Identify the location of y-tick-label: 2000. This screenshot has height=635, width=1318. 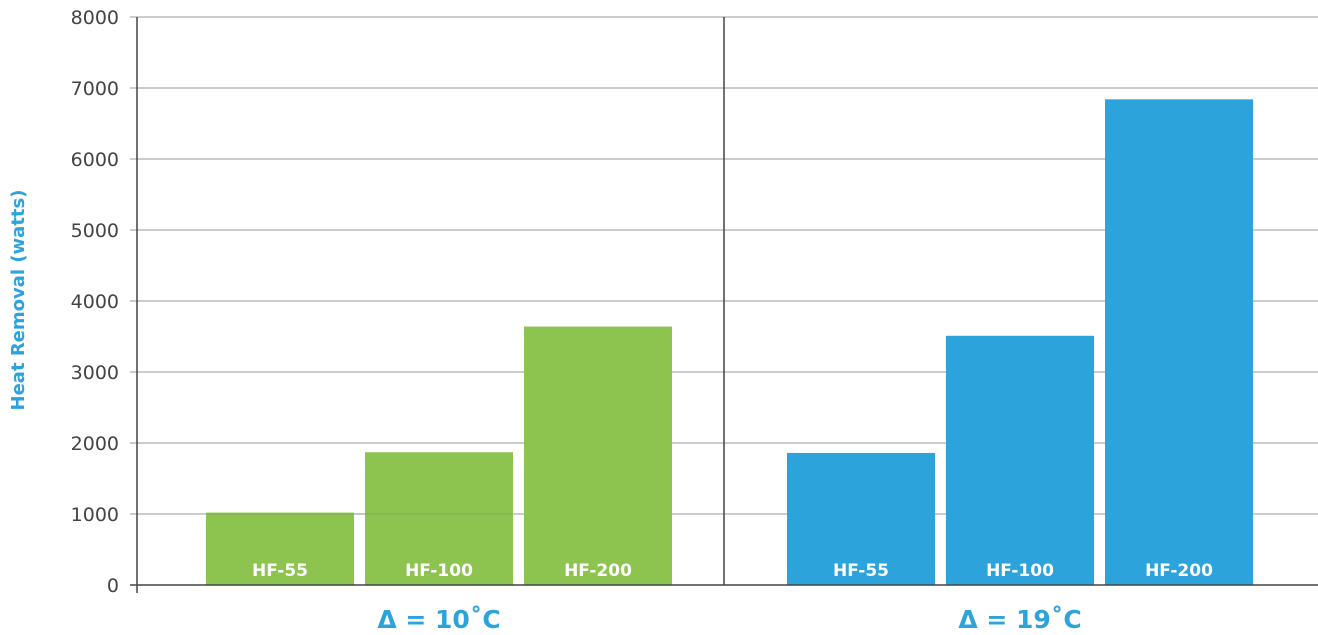
(95, 444).